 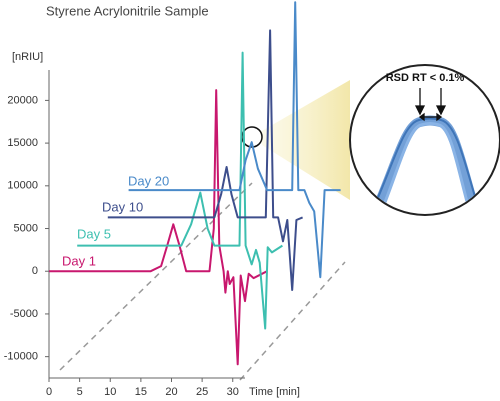 What do you see at coordinates (94, 233) in the screenshot?
I see `series-label: Day 5` at bounding box center [94, 233].